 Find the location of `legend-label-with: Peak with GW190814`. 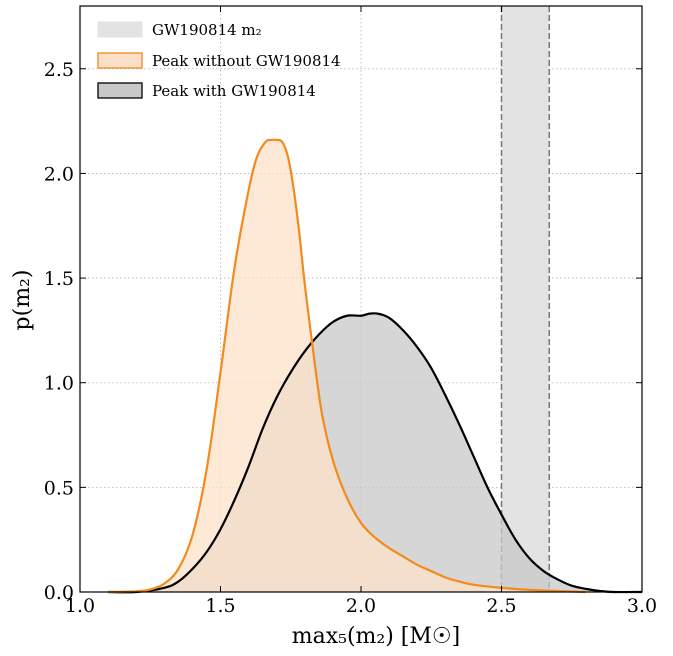

legend-label-with: Peak with GW190814 is located at coordinates (234, 91).